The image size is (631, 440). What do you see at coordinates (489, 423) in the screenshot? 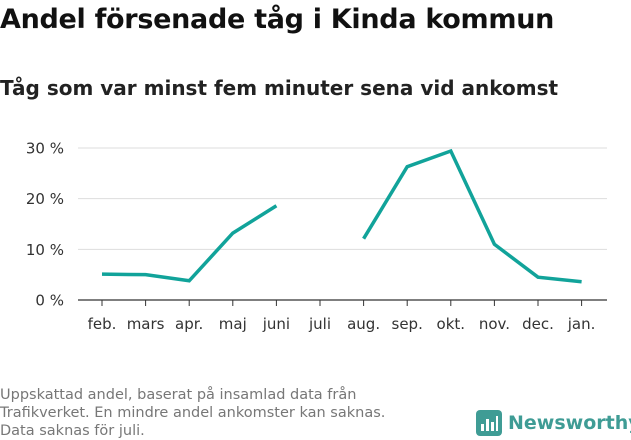
I see `bar-chart-icon` at bounding box center [489, 423].